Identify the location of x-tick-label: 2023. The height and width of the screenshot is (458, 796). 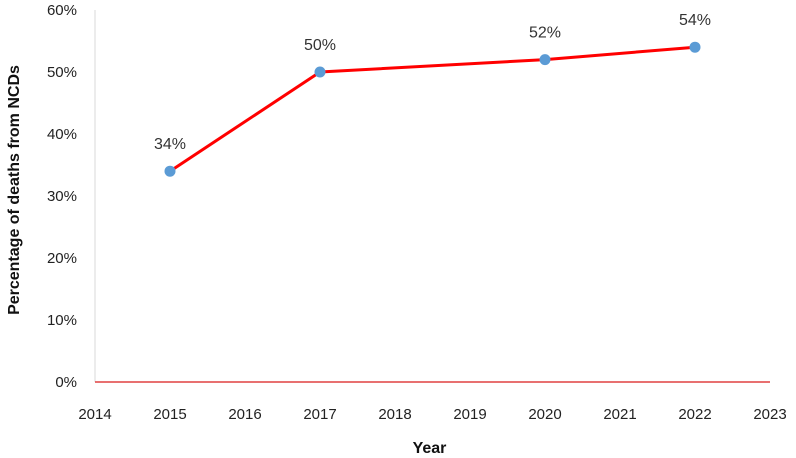
(769, 414).